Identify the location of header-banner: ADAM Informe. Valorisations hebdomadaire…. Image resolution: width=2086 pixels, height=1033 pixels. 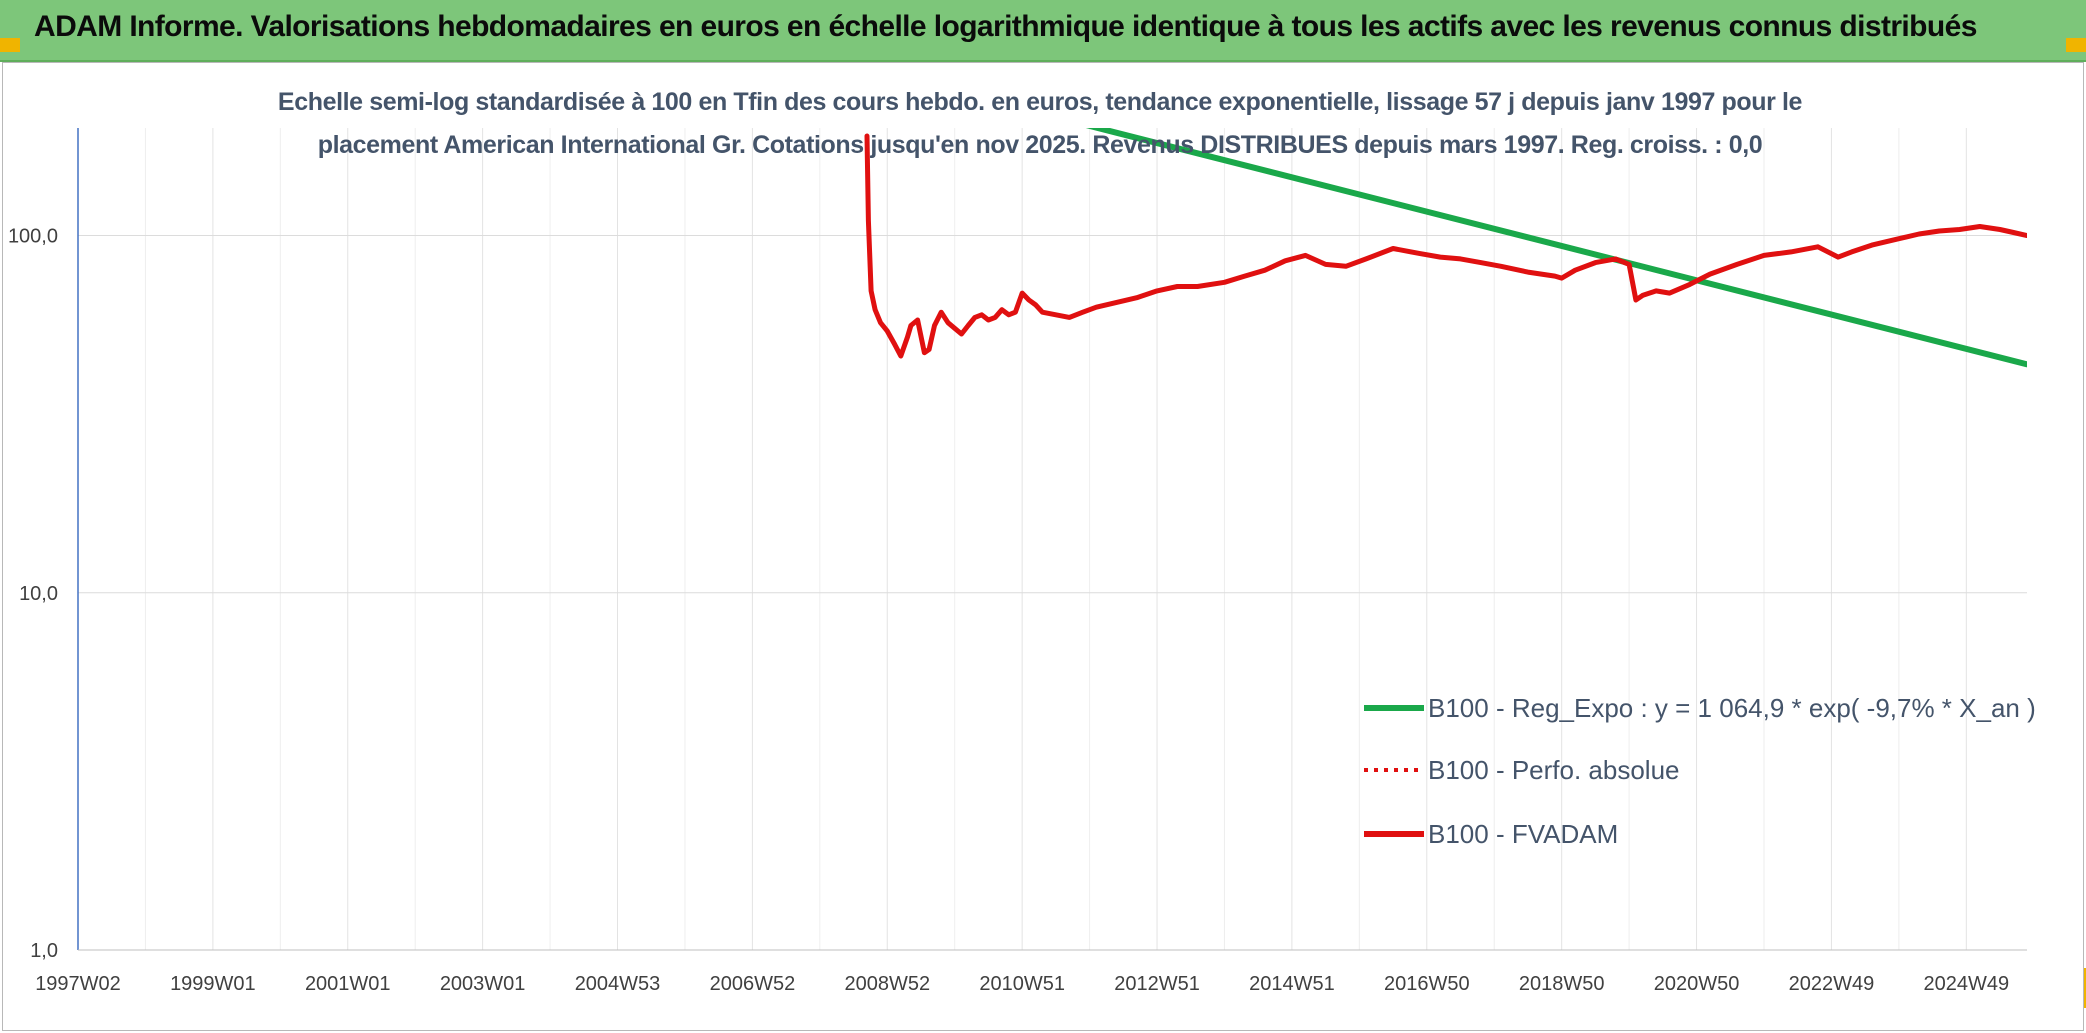
(1043, 31).